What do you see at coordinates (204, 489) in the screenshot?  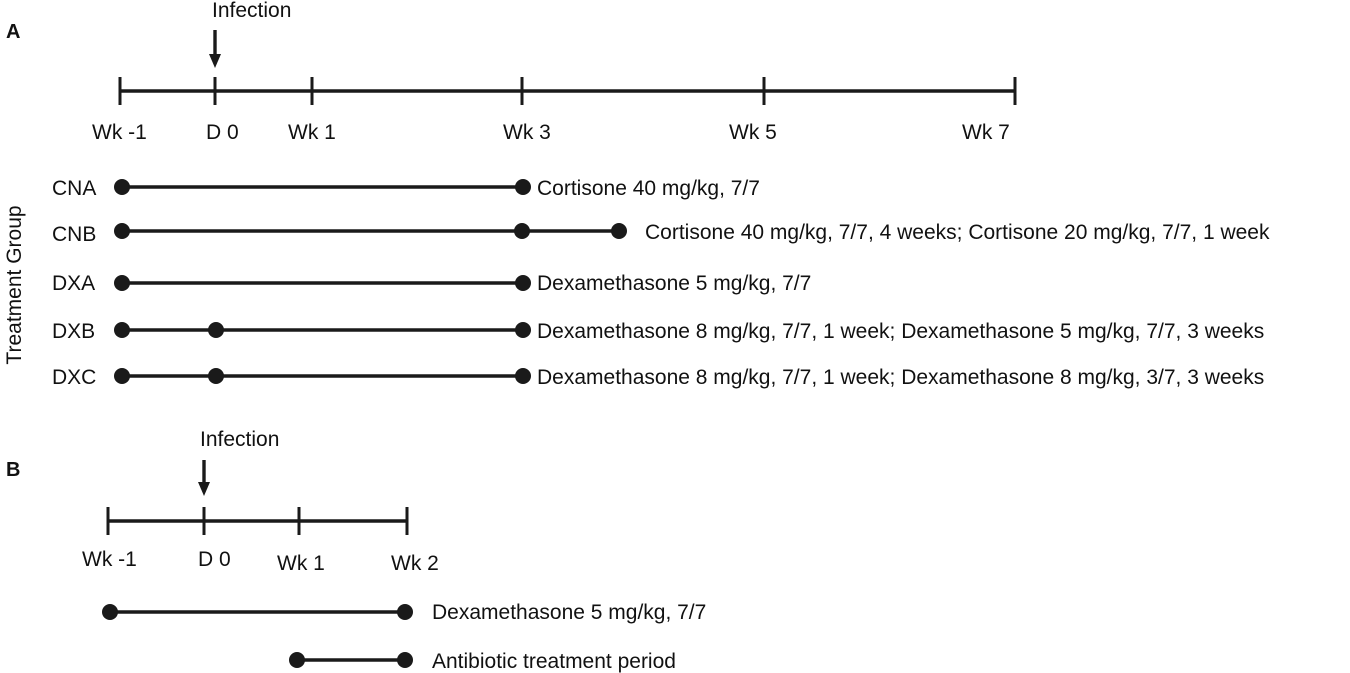 I see `panel-b-infection-arrow-icon` at bounding box center [204, 489].